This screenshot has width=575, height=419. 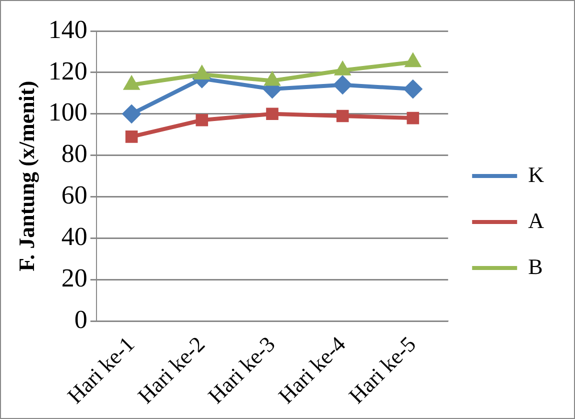 What do you see at coordinates (535, 266) in the screenshot?
I see `legend-label: B` at bounding box center [535, 266].